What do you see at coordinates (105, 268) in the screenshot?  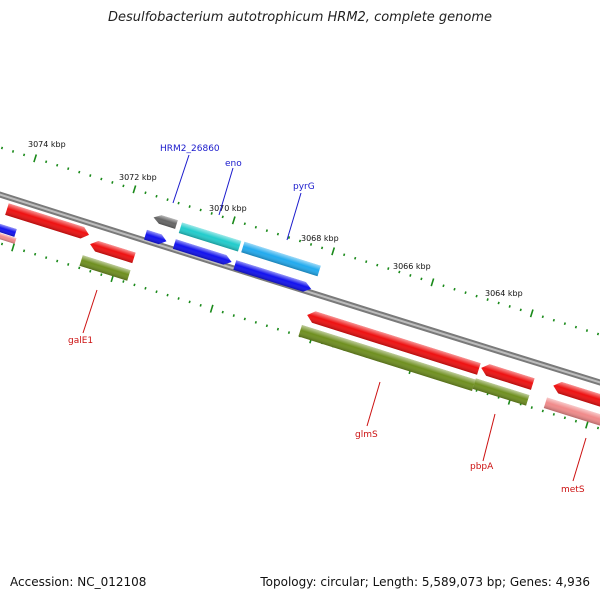 I see `gene-feature-olive-gale1` at bounding box center [105, 268].